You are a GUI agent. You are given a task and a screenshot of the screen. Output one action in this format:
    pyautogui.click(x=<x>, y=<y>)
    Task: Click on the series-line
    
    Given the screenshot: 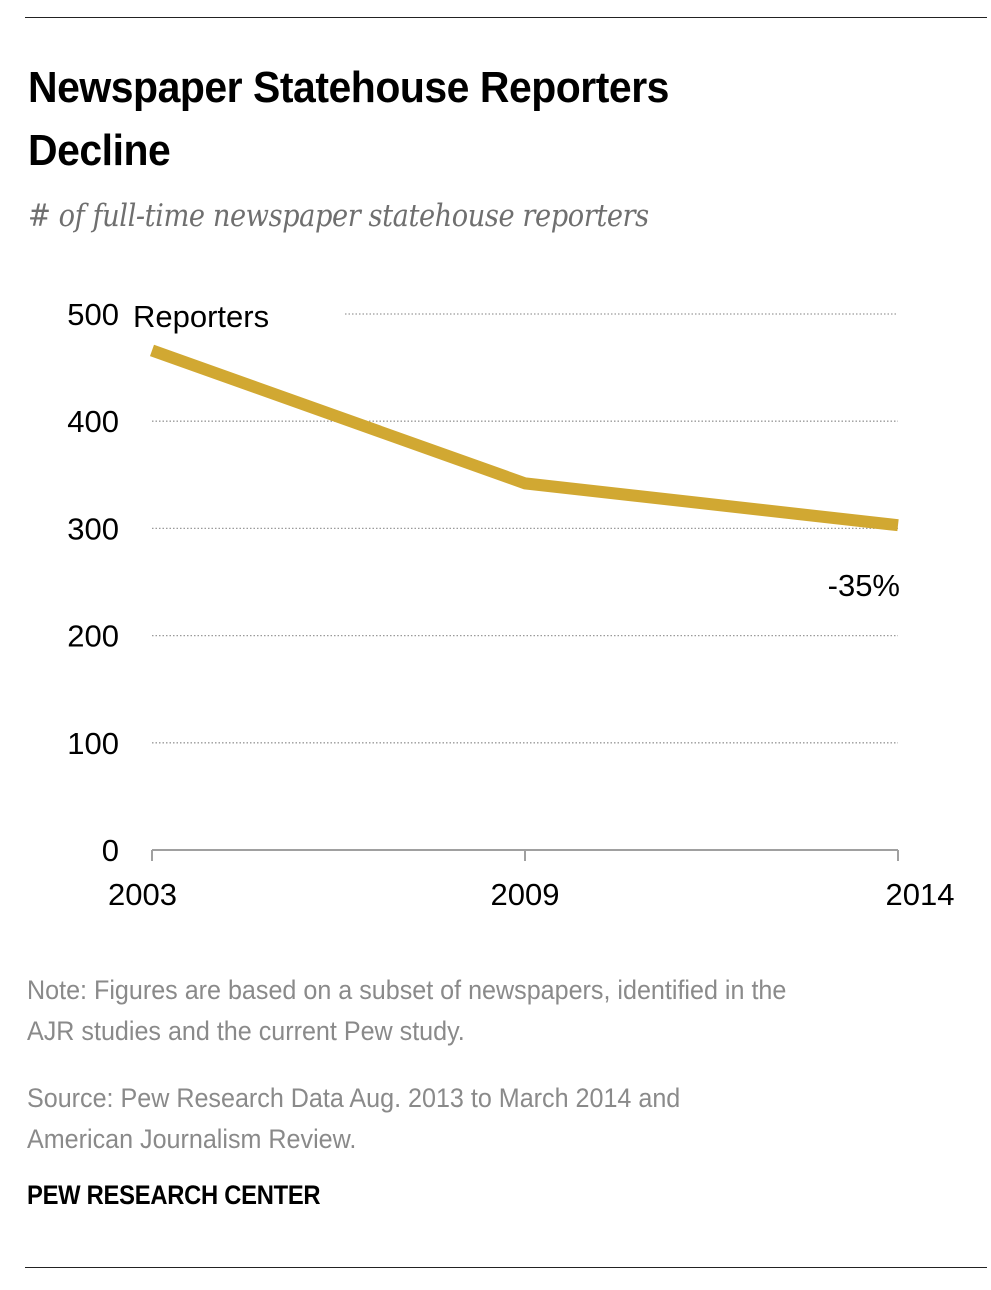 What is the action you would take?
    pyautogui.click(x=524, y=438)
    